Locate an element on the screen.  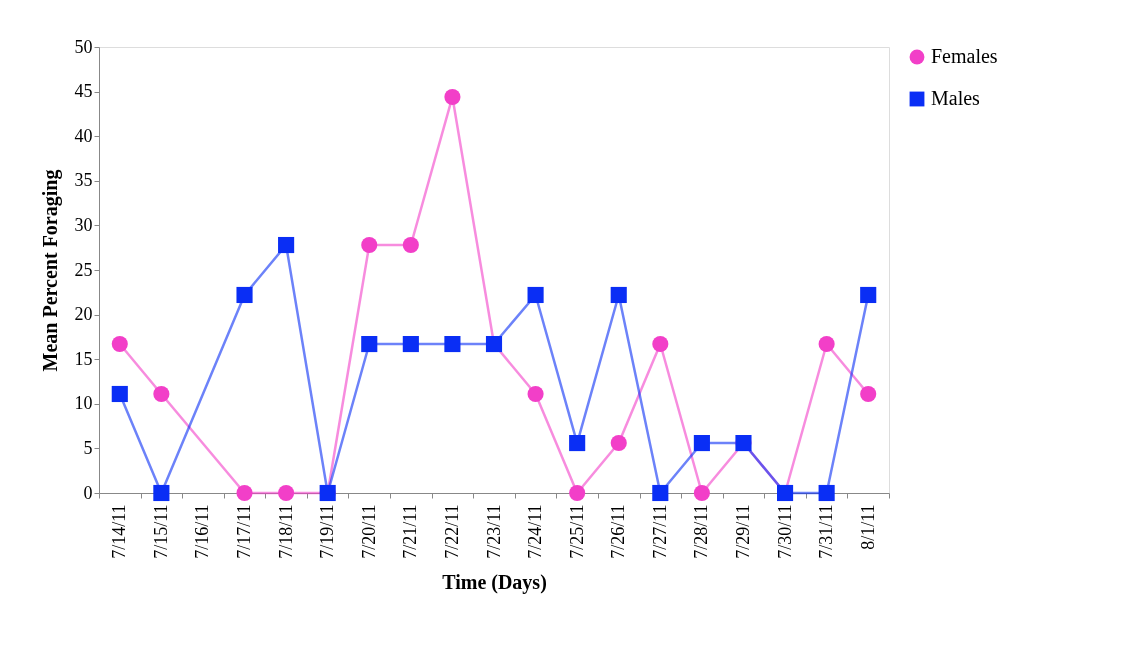
x-tick-label: 8/1/11 is located at coordinates (867, 527).